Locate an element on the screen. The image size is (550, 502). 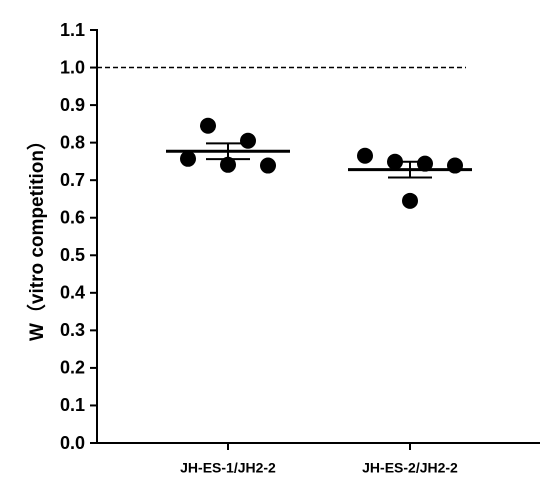
y-tick-label: 0.2 is located at coordinates (72, 368).